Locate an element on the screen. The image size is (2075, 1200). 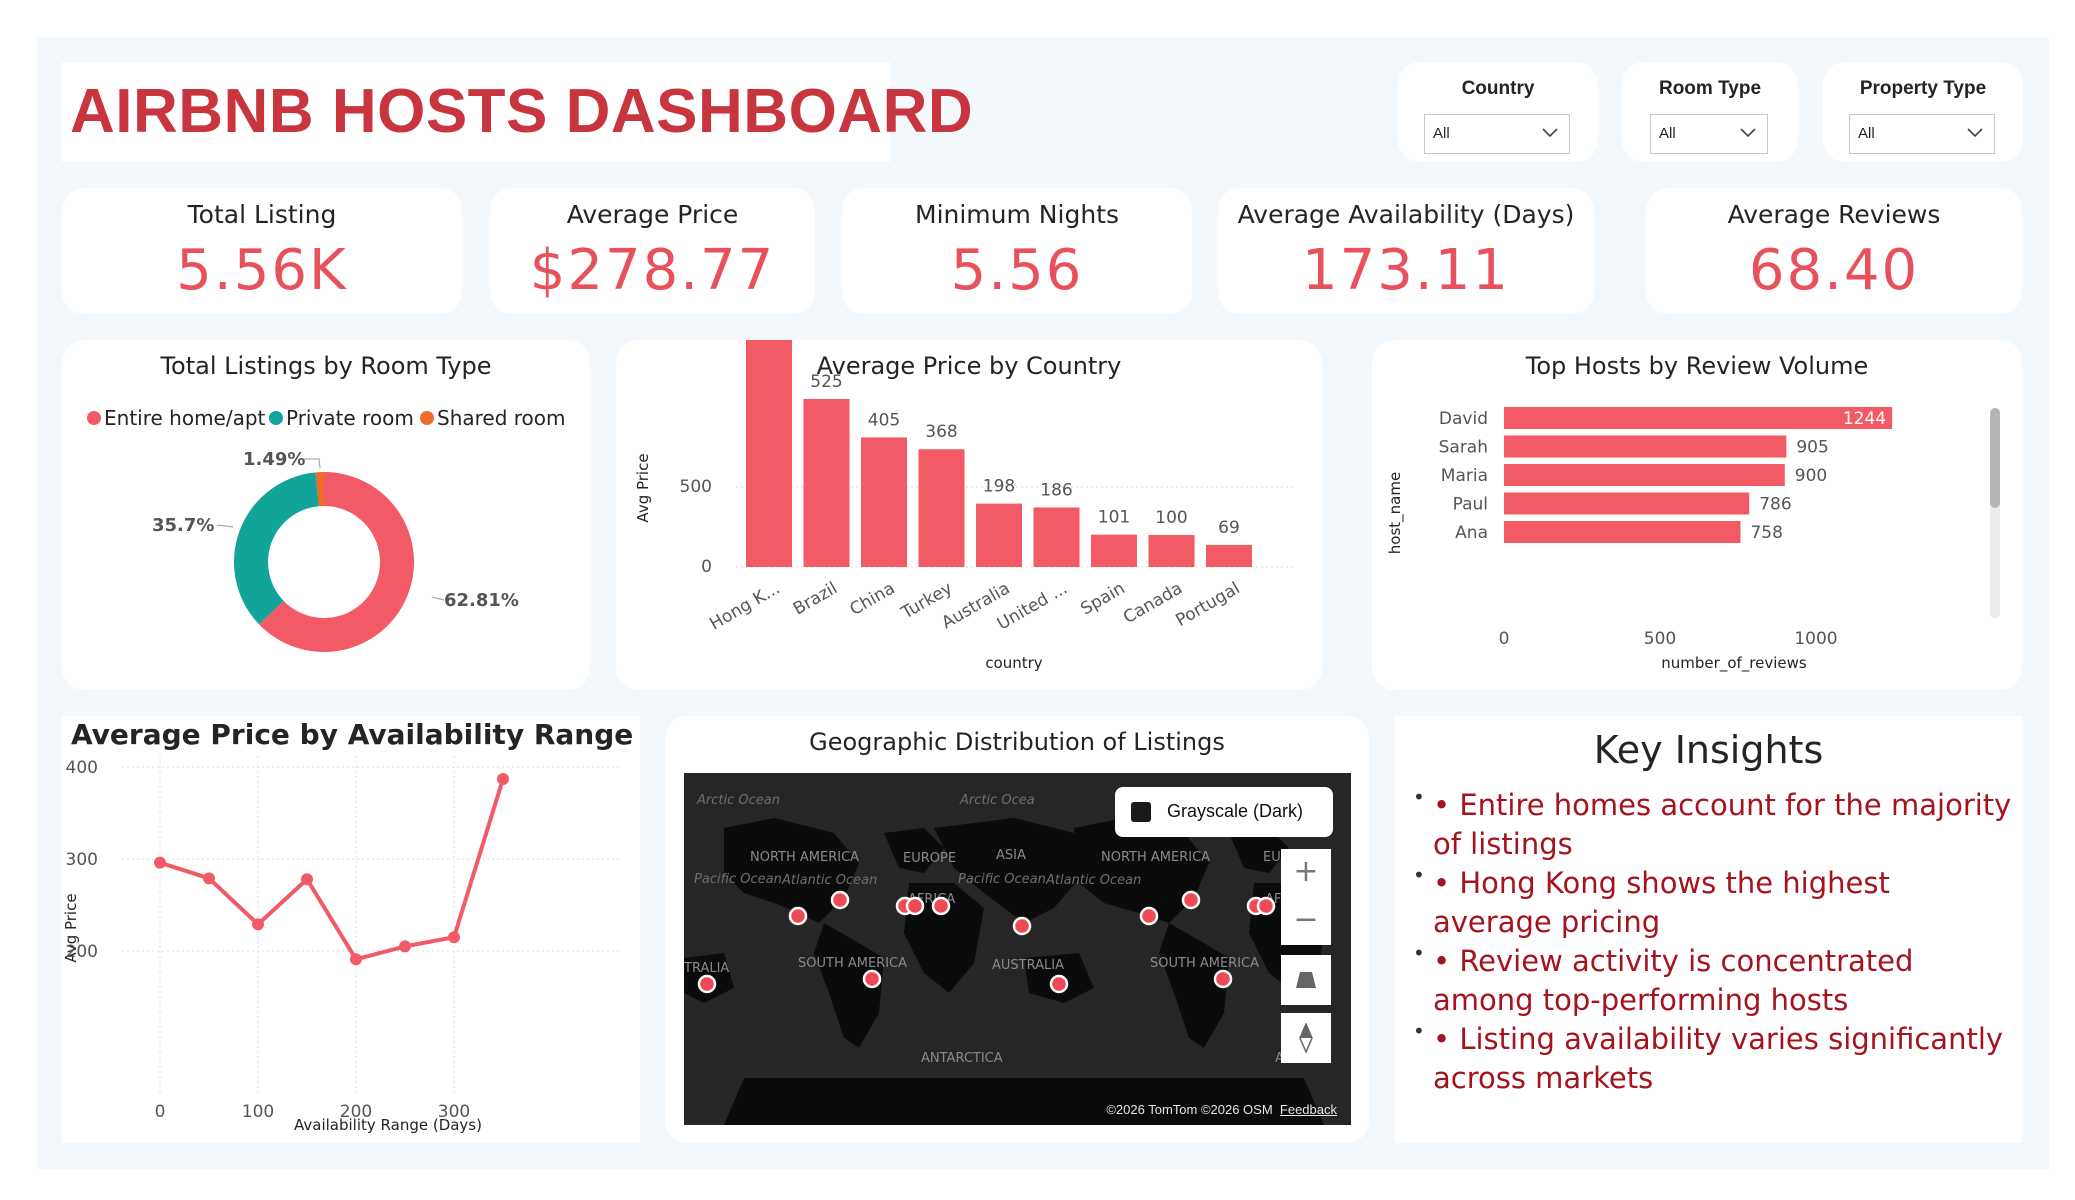
y-tick-label: David is located at coordinates (1463, 419).